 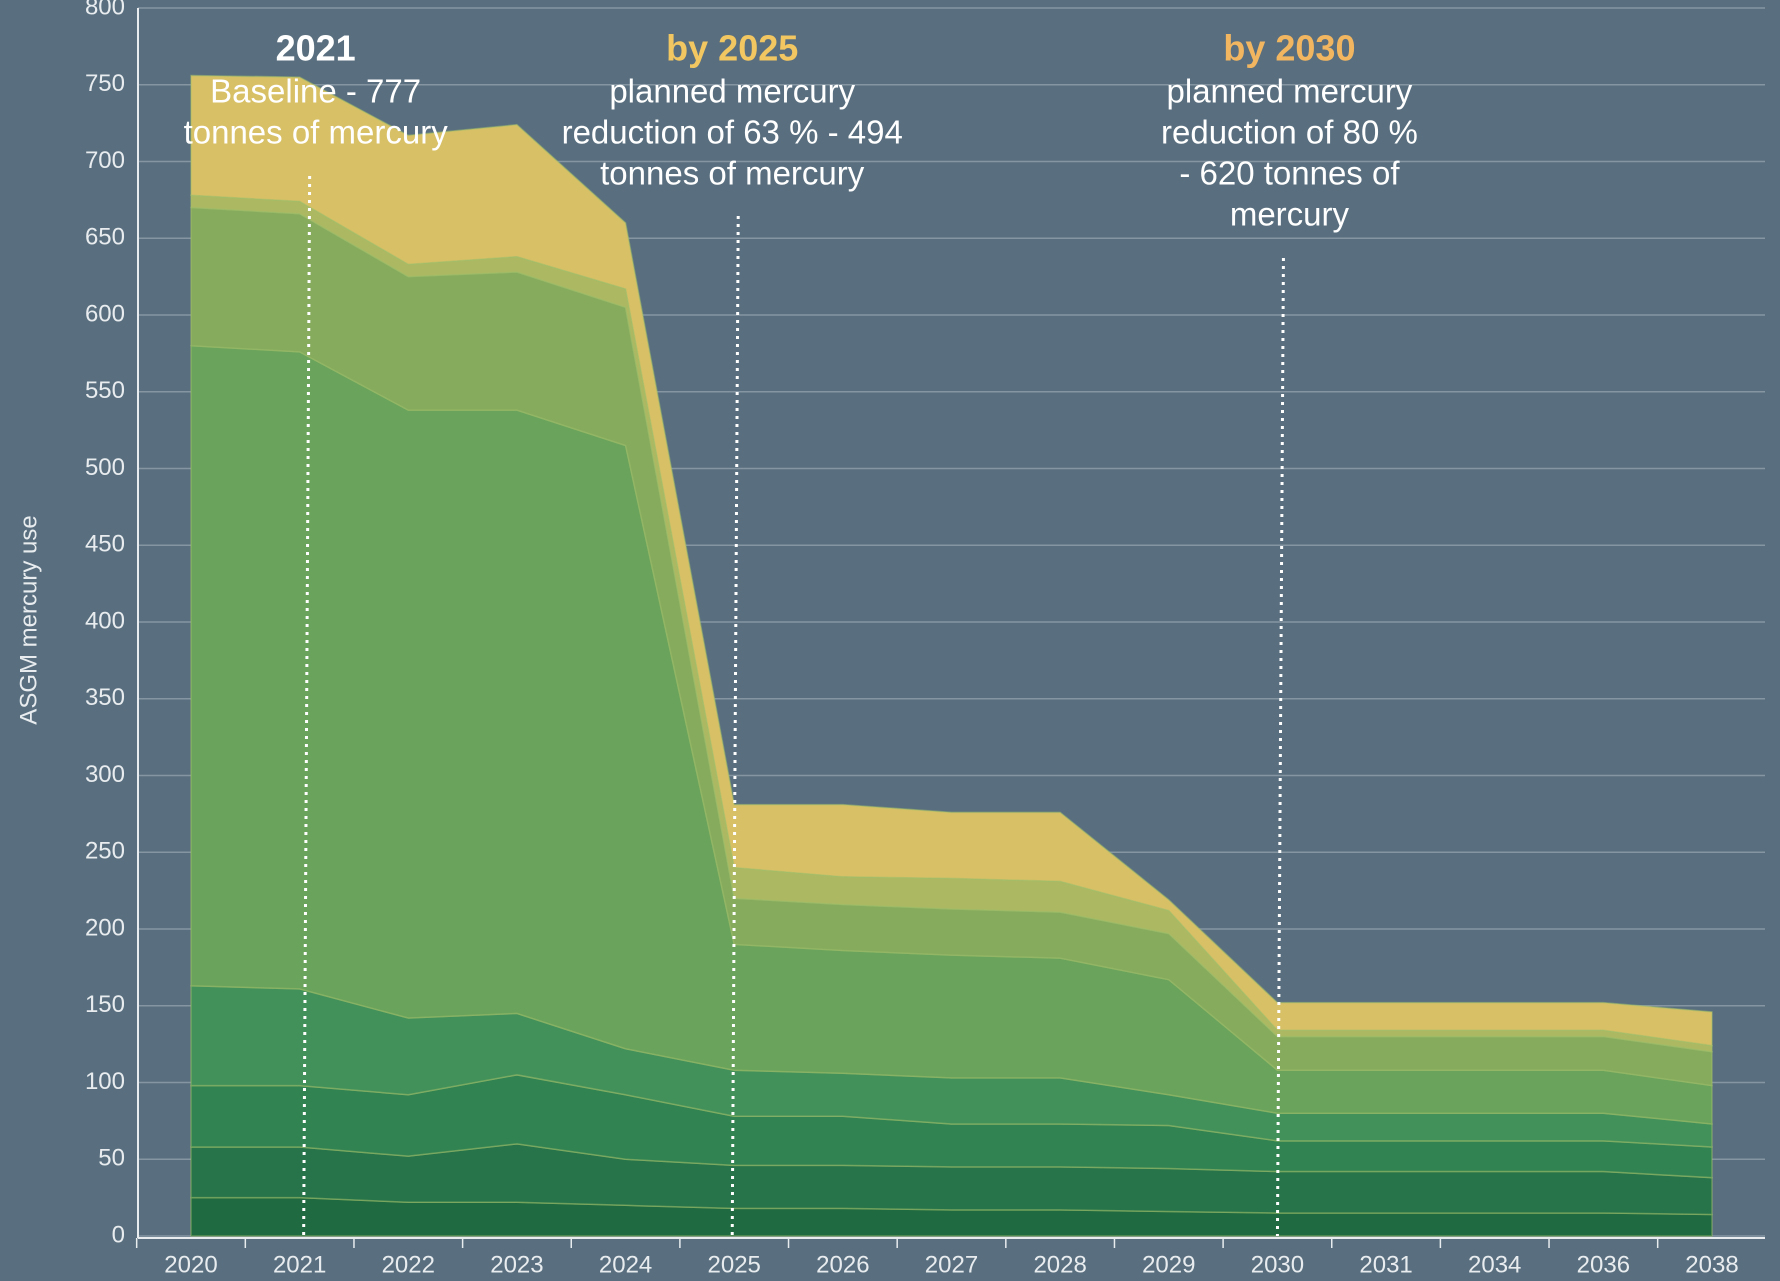 I want to click on y-tick-label: 450, so click(x=105, y=544).